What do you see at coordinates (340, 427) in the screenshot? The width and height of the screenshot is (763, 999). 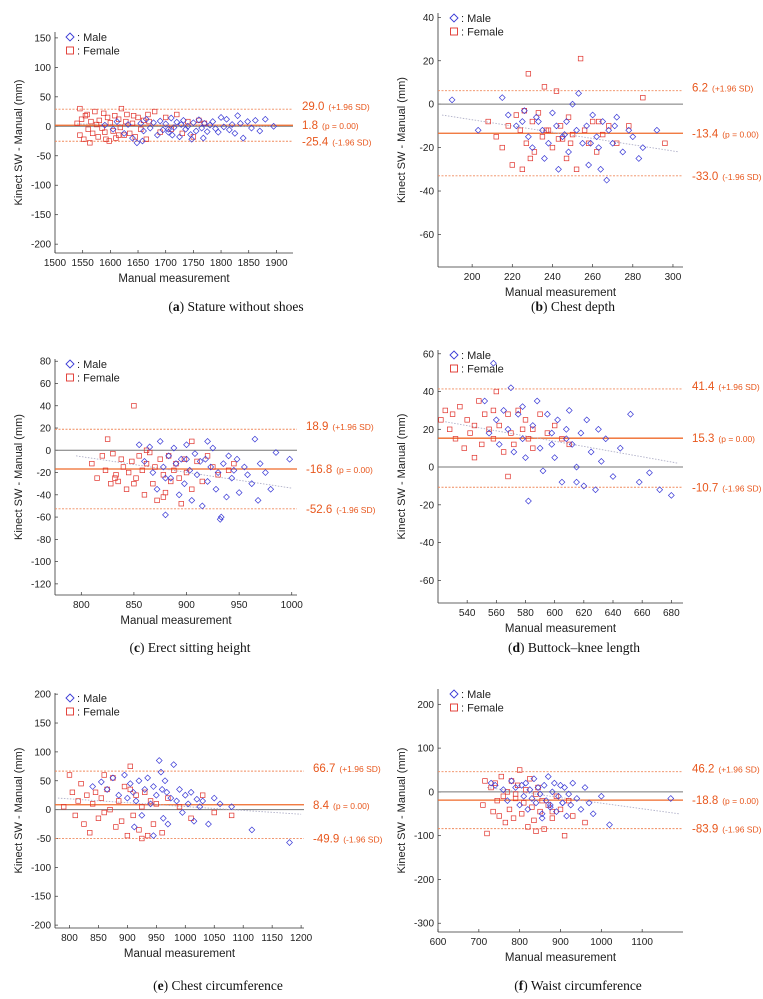 I see `upper-limit-label: 18.9 (+1.96 SD)` at bounding box center [340, 427].